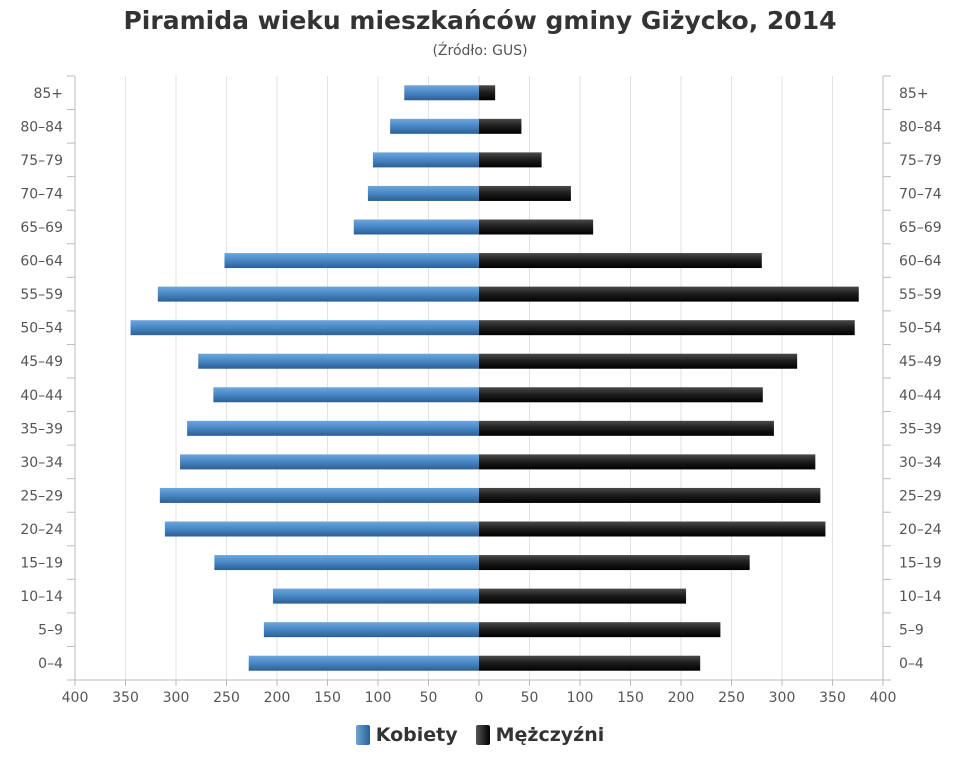 The image size is (960, 768). What do you see at coordinates (920, 597) in the screenshot?
I see `category-label-right: 10–14` at bounding box center [920, 597].